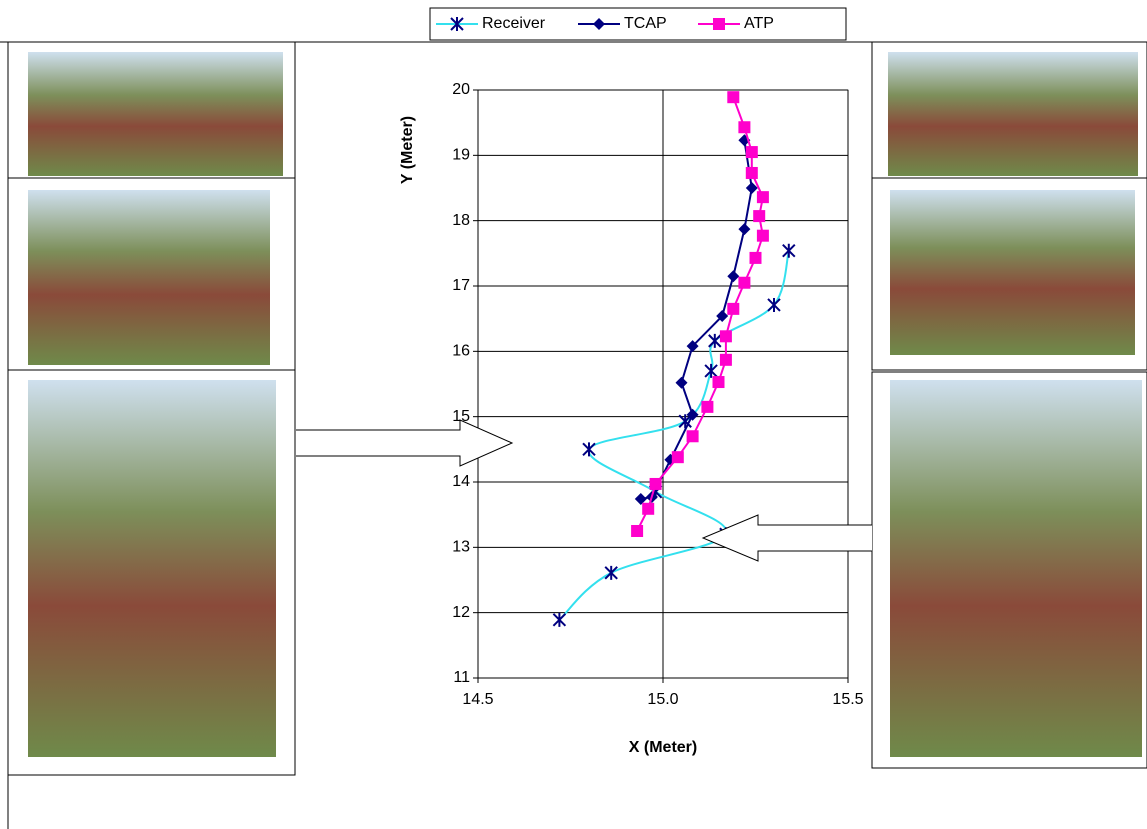 Image resolution: width=1147 pixels, height=829 pixels. I want to click on legend-items: Receiver TCAP ATP, so click(605, 23).